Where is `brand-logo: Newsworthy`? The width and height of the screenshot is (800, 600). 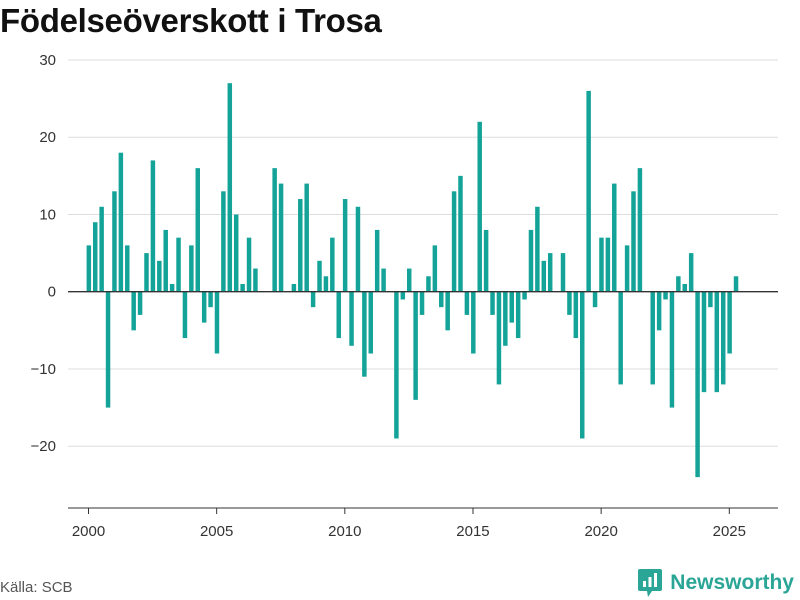 brand-logo: Newsworthy is located at coordinates (715, 583).